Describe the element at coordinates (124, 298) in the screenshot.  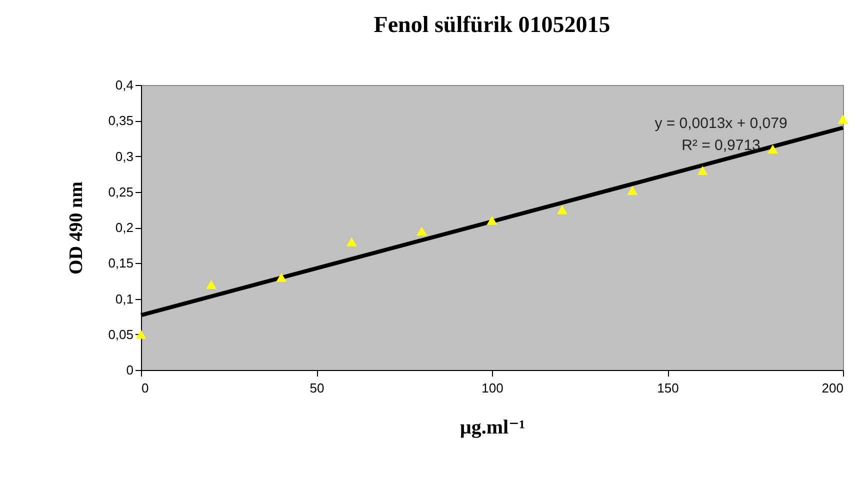
I see `y-tick-label: 0,1` at that location.